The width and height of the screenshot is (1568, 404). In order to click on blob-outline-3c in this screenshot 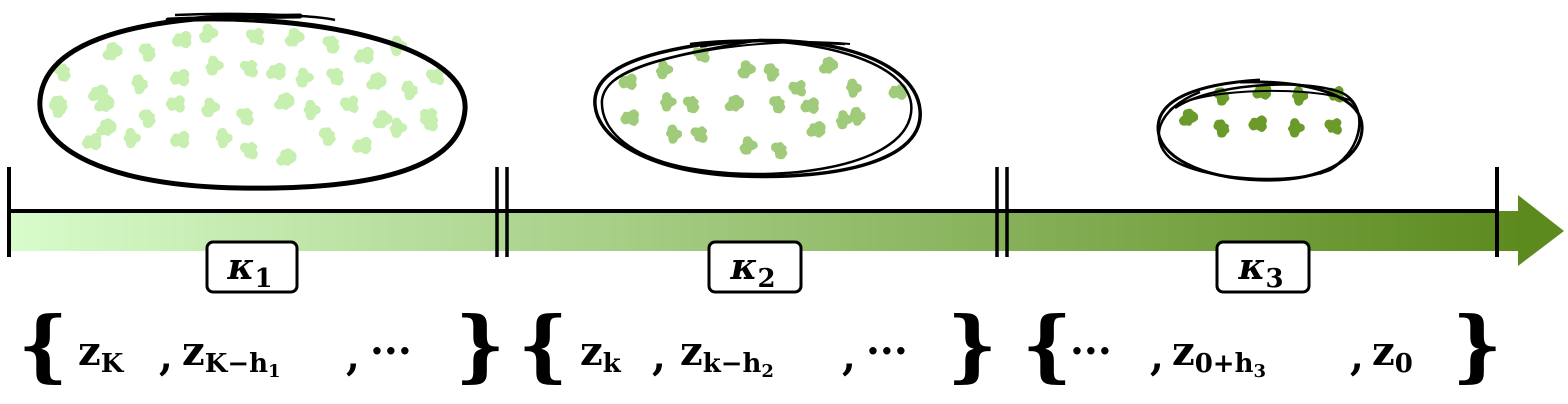, I will do `click(1265, 132)`.